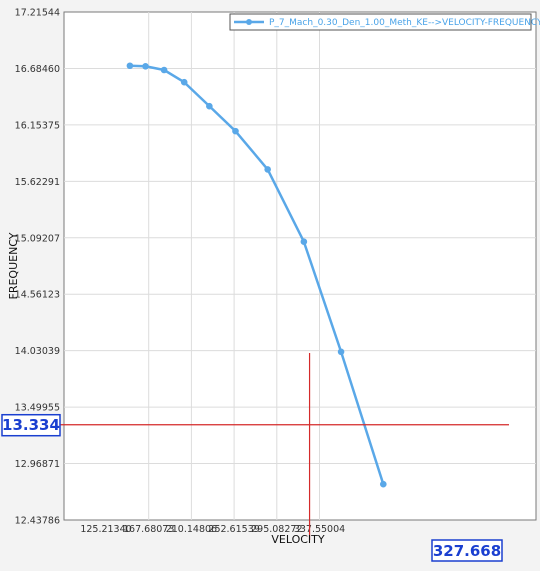 This screenshot has height=571, width=540. I want to click on x-readout-label: 327.668, so click(467, 551).